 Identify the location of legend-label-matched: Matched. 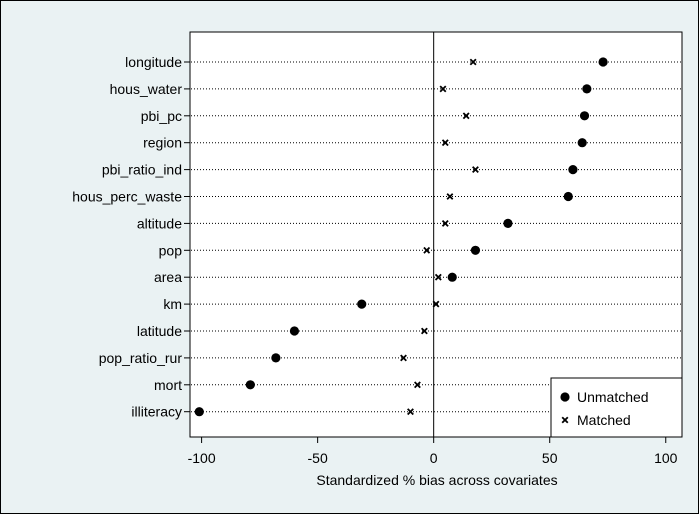
(604, 420).